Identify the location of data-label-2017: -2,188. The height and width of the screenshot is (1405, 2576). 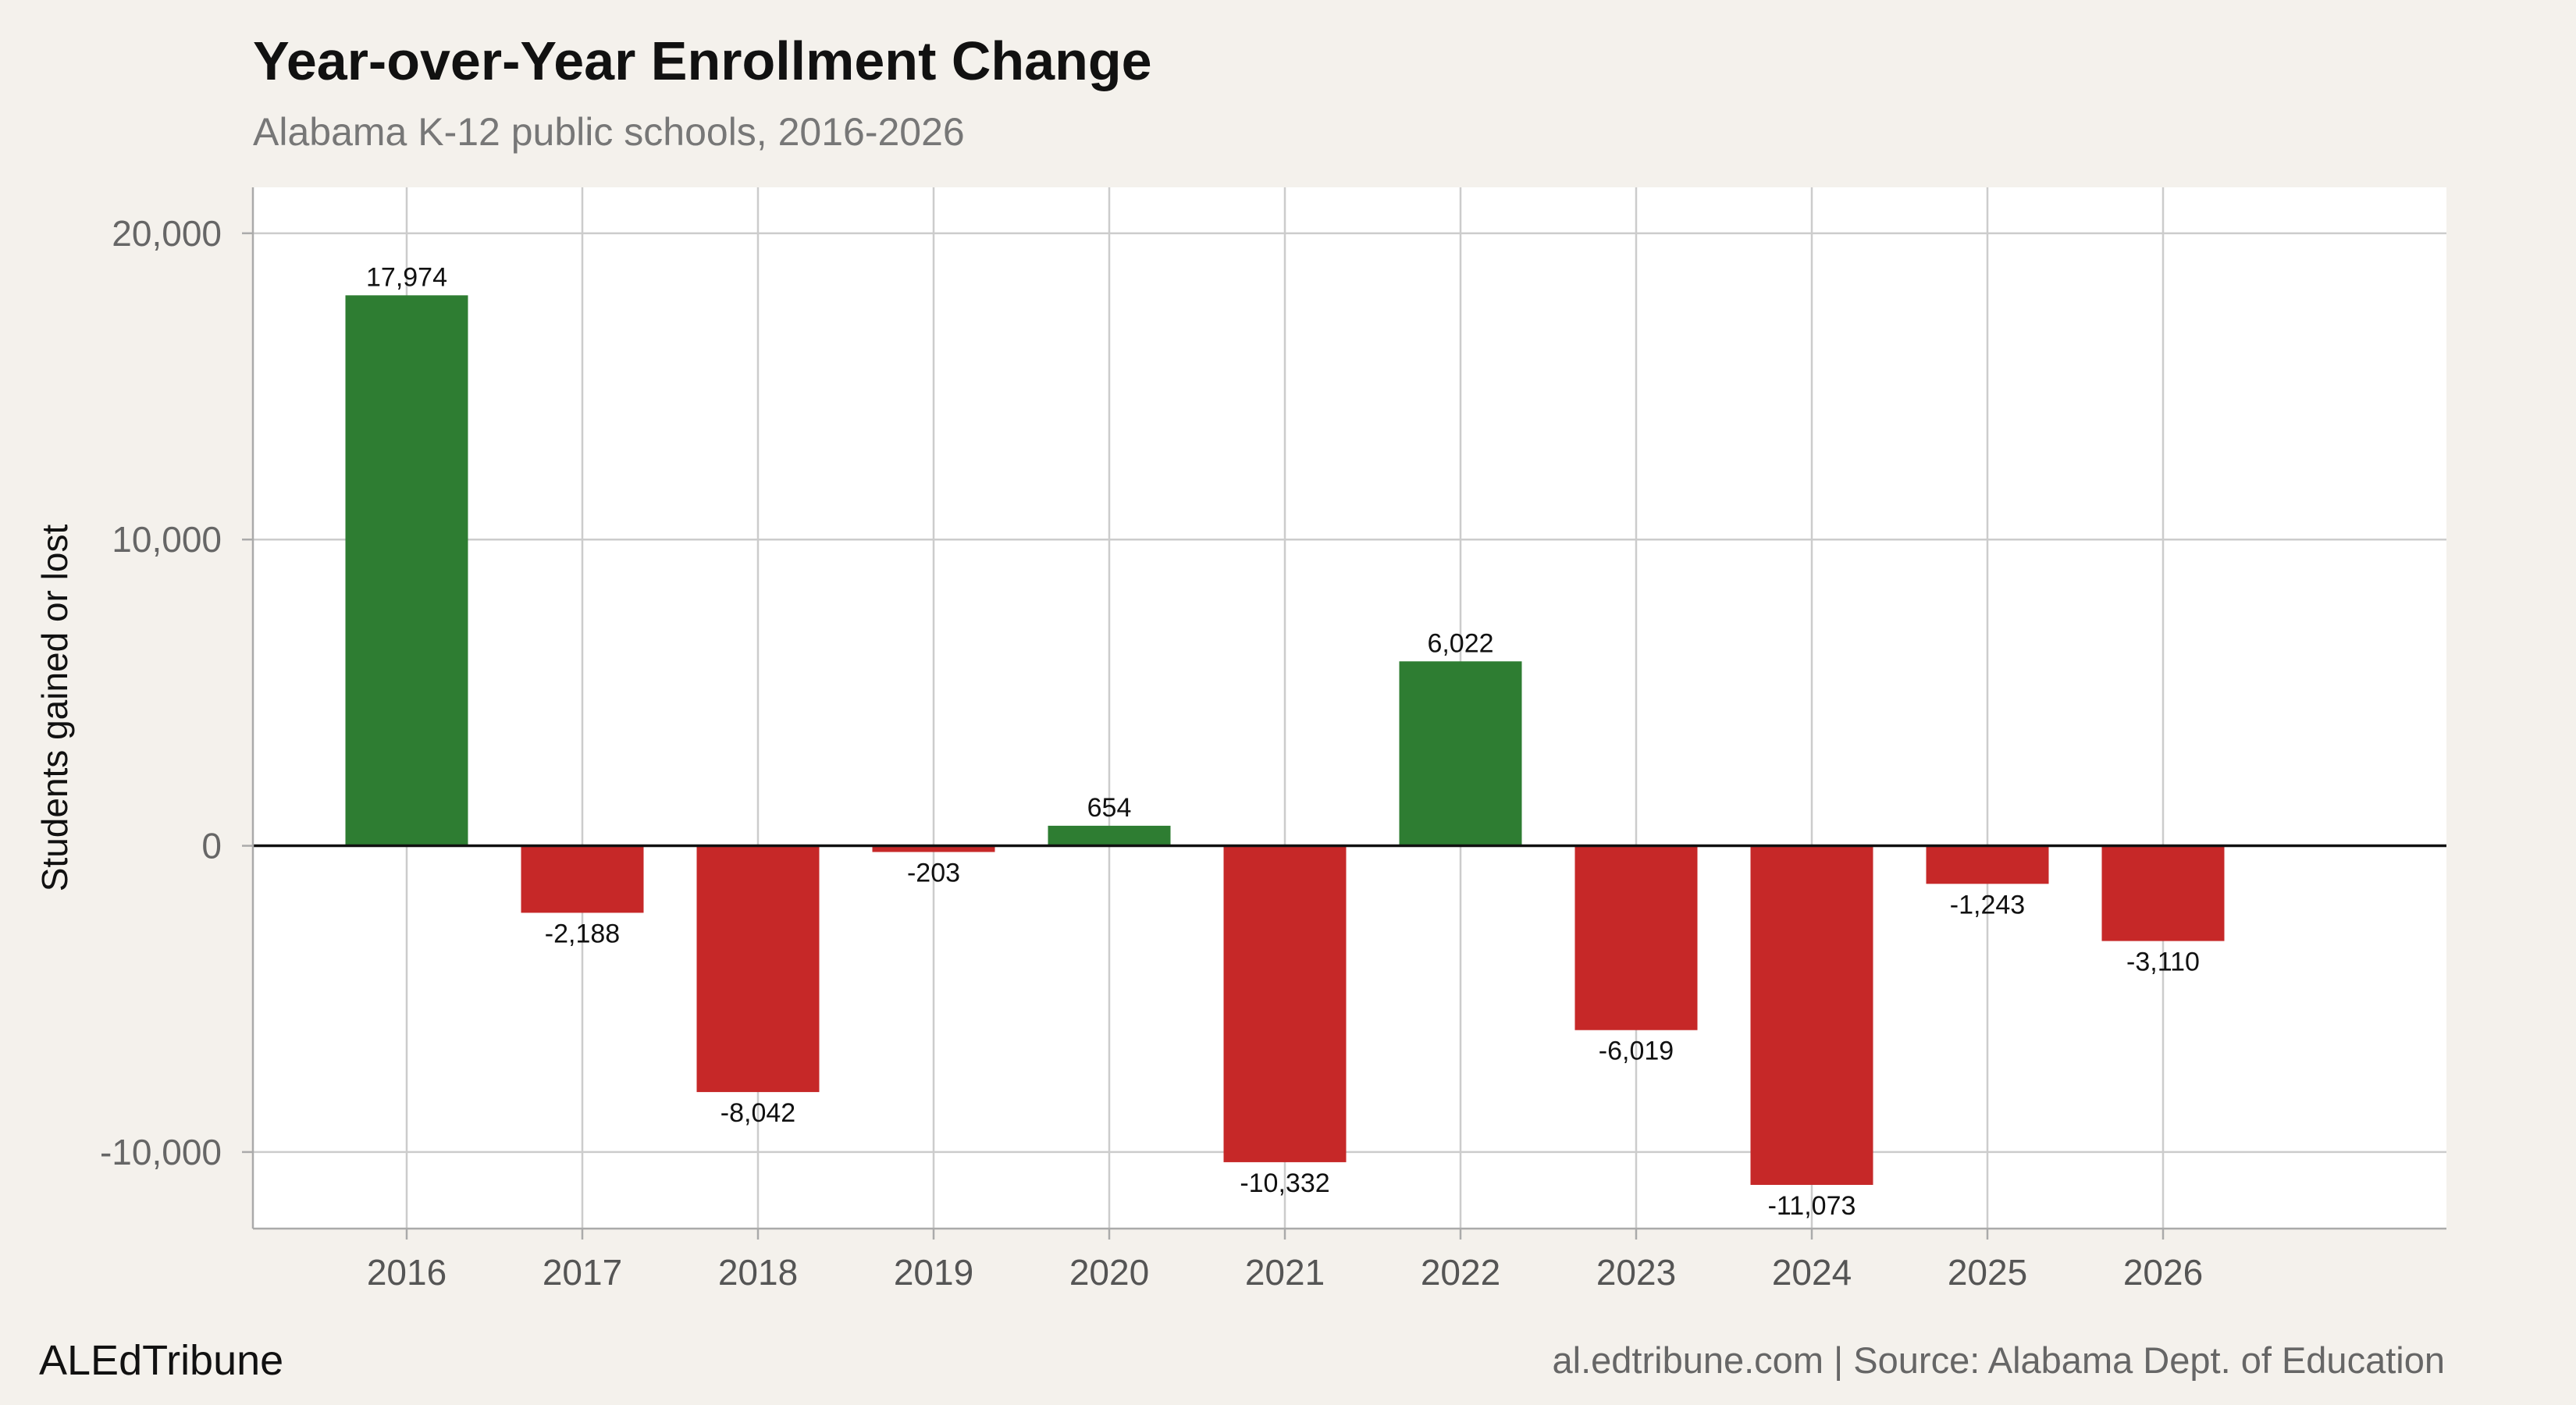
(582, 934).